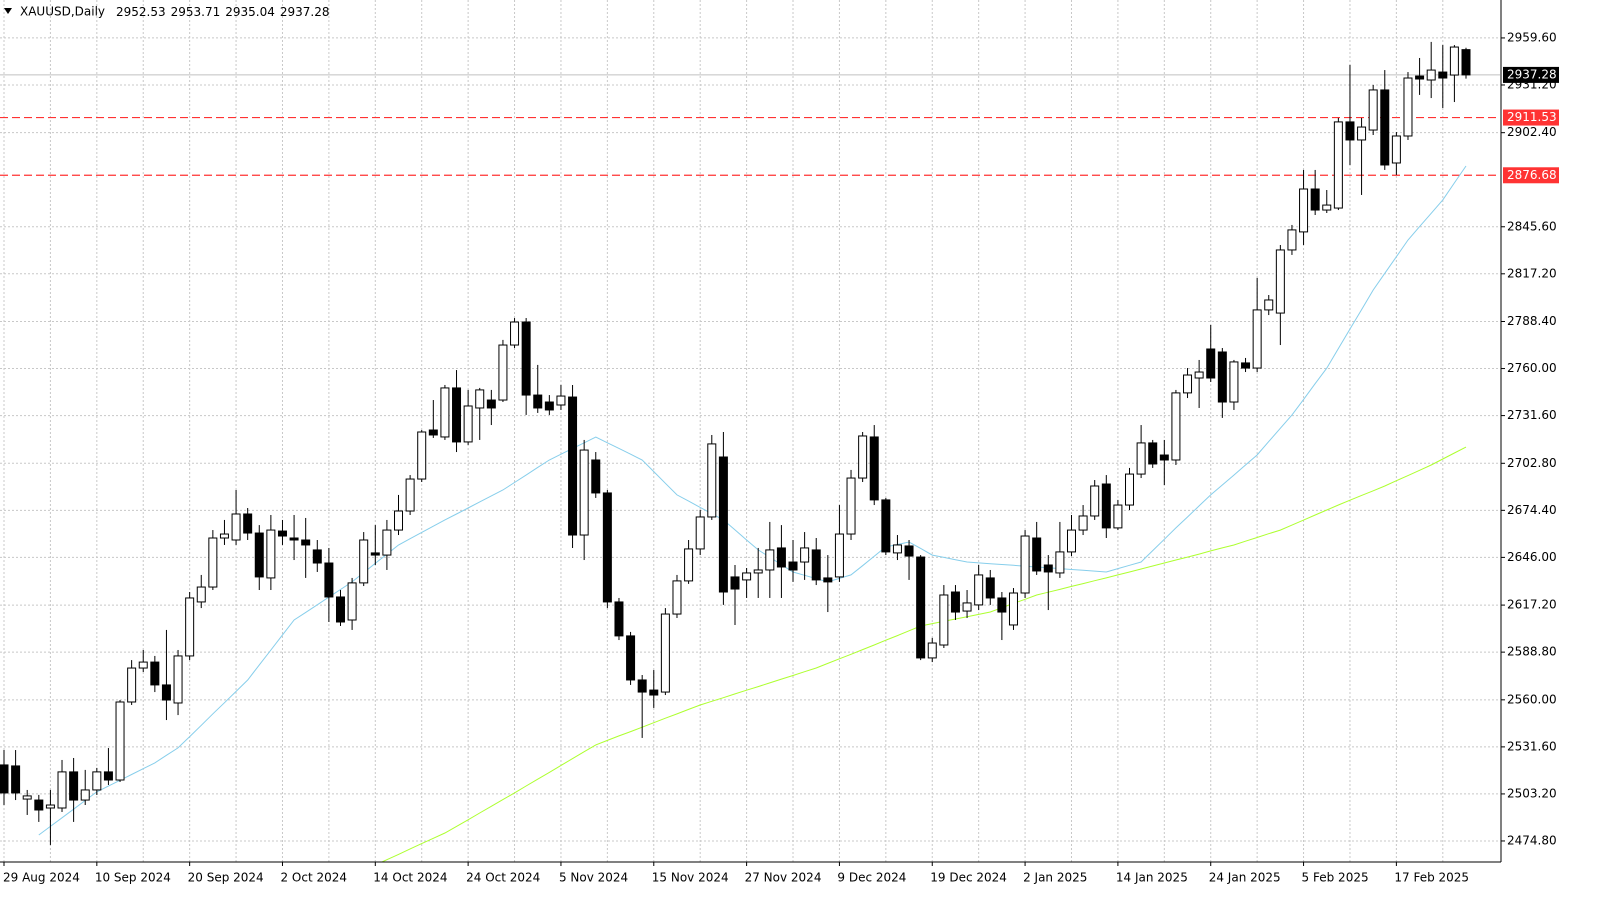  Describe the element at coordinates (1532, 652) in the screenshot. I see `y-tick-label: 2588.80` at that location.